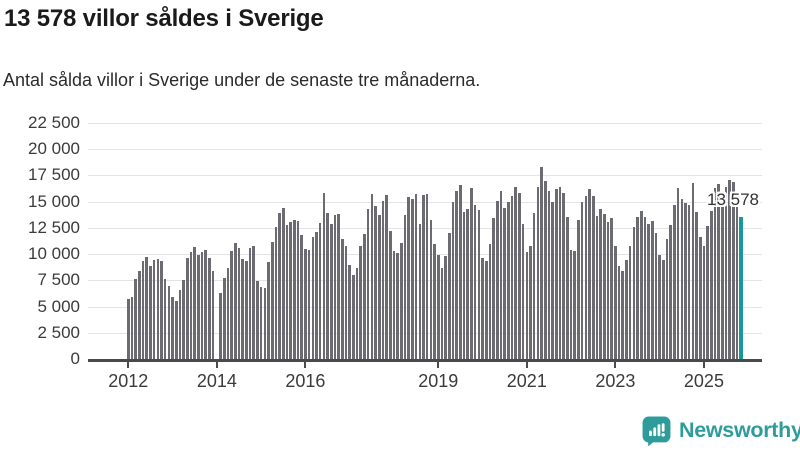  What do you see at coordinates (54, 227) in the screenshot?
I see `y-tick-label: 12 500` at bounding box center [54, 227].